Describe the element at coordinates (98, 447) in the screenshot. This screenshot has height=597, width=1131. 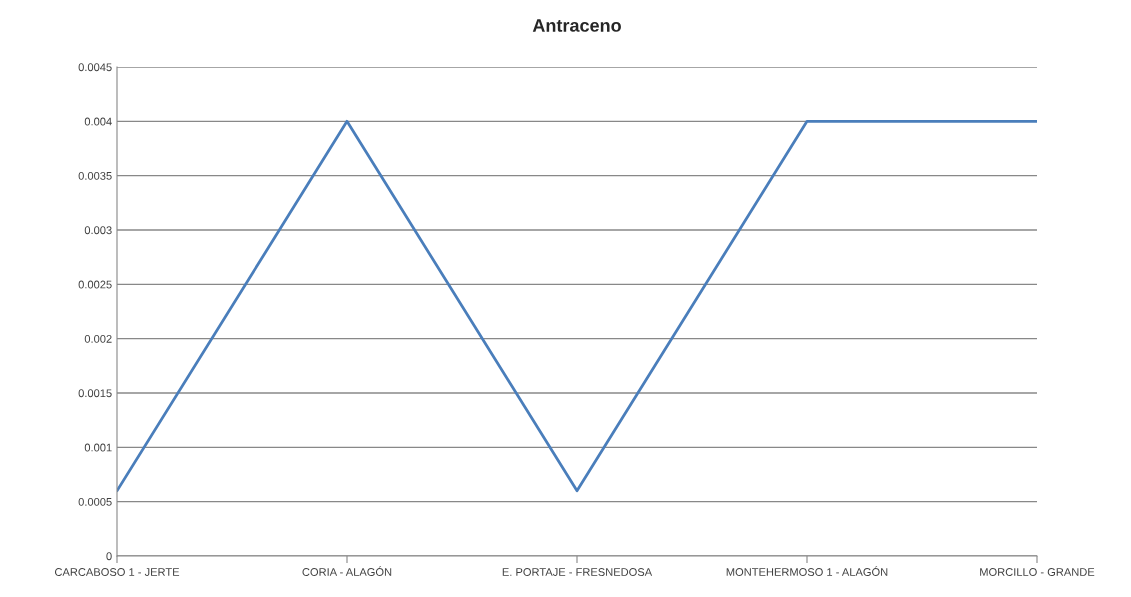
I see `y-tick-label: 0.001` at that location.